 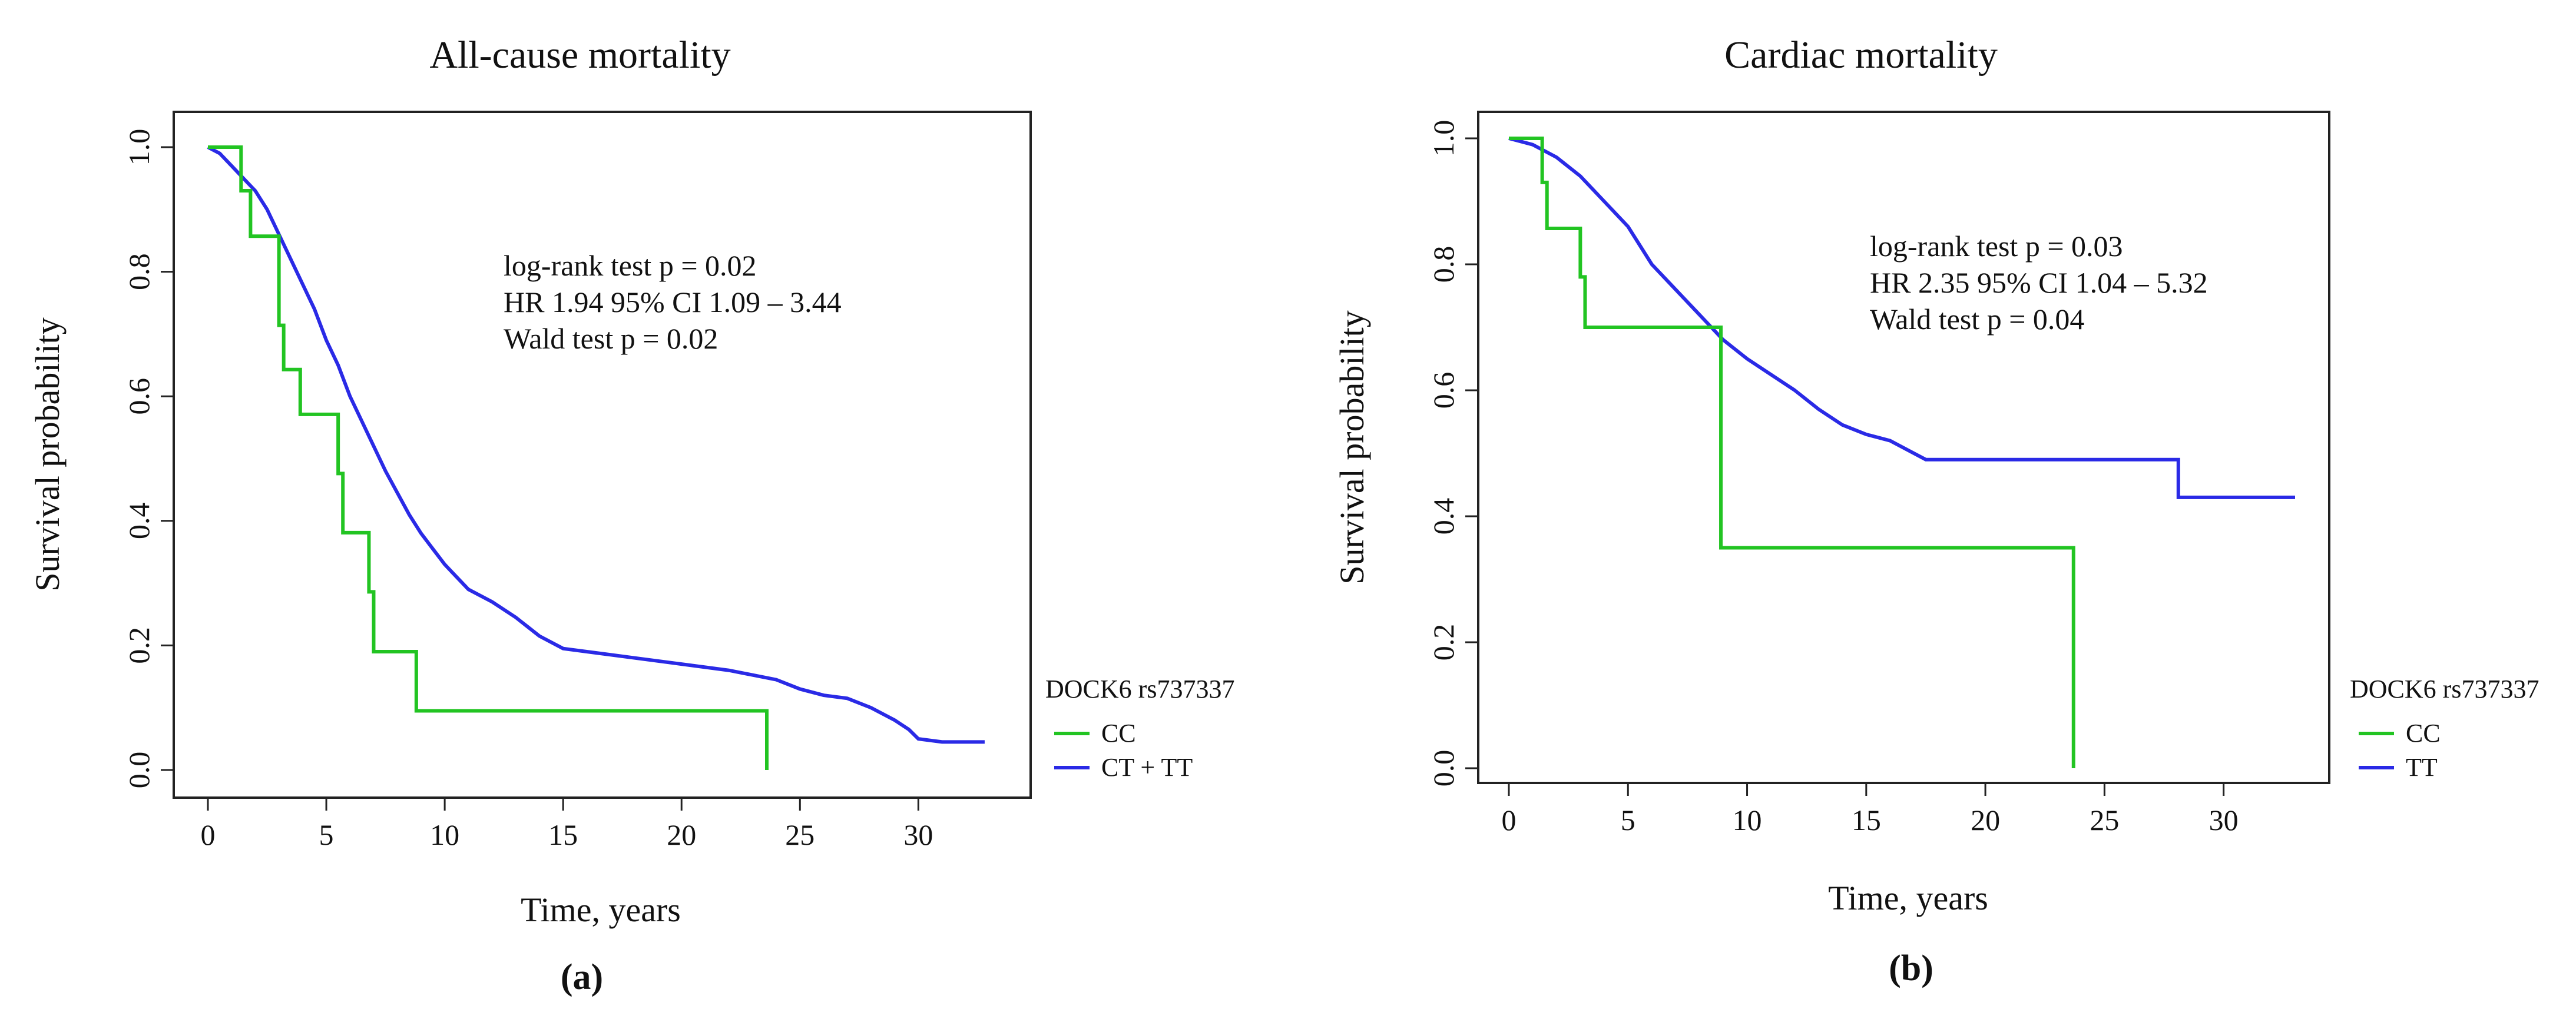 I want to click on annotation-logrank: log-rank test p = 0.02, so click(x=630, y=265).